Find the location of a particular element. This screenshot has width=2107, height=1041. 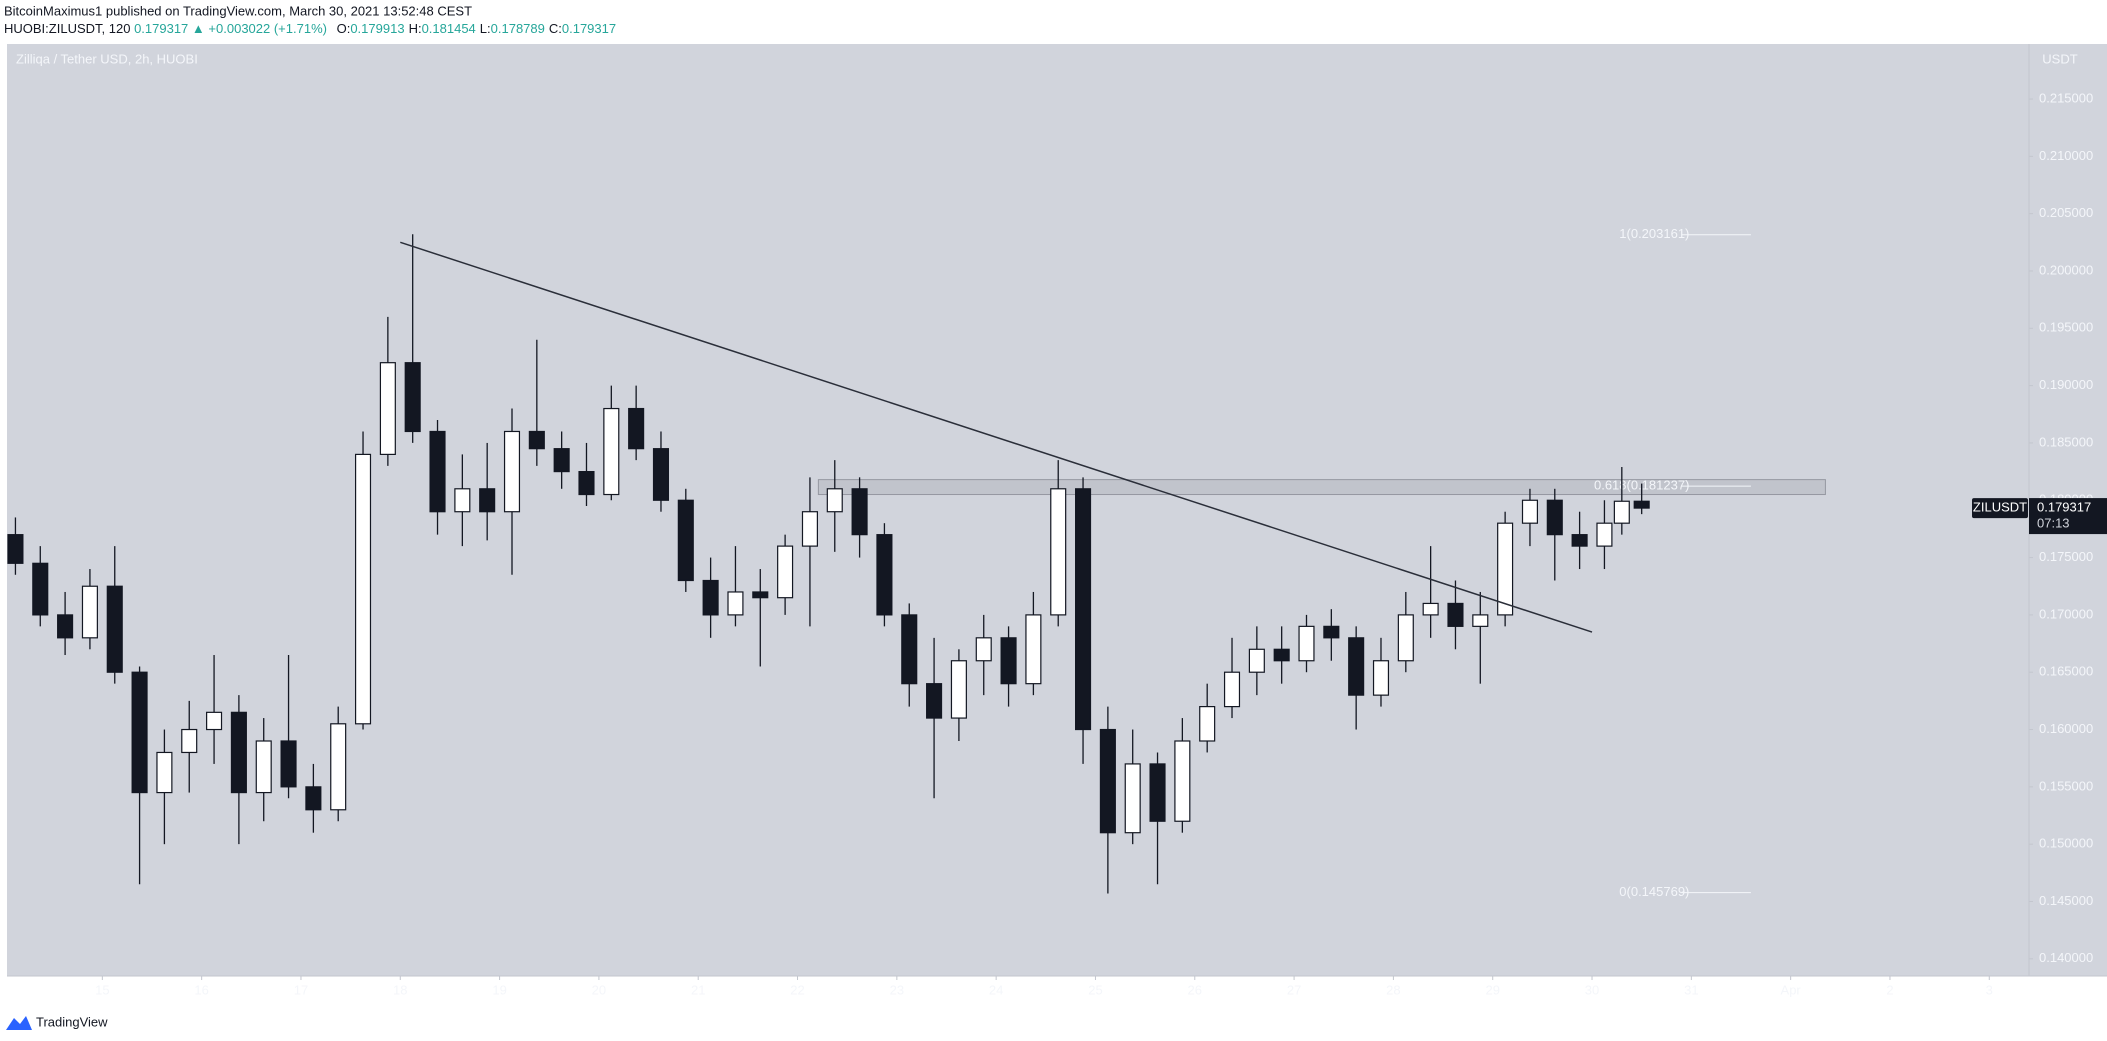

footer-logo: TradingView is located at coordinates (57, 1022).